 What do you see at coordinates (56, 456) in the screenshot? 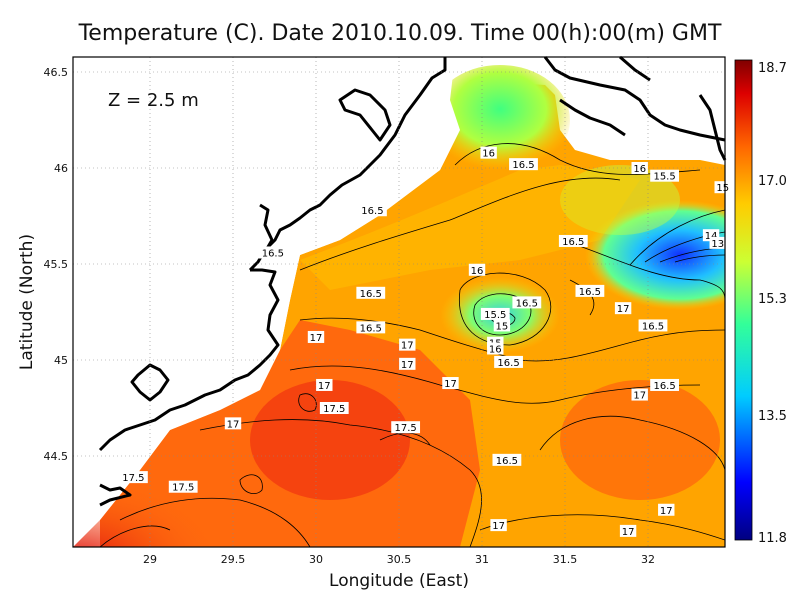
I see `y-tick: 44.5` at bounding box center [56, 456].